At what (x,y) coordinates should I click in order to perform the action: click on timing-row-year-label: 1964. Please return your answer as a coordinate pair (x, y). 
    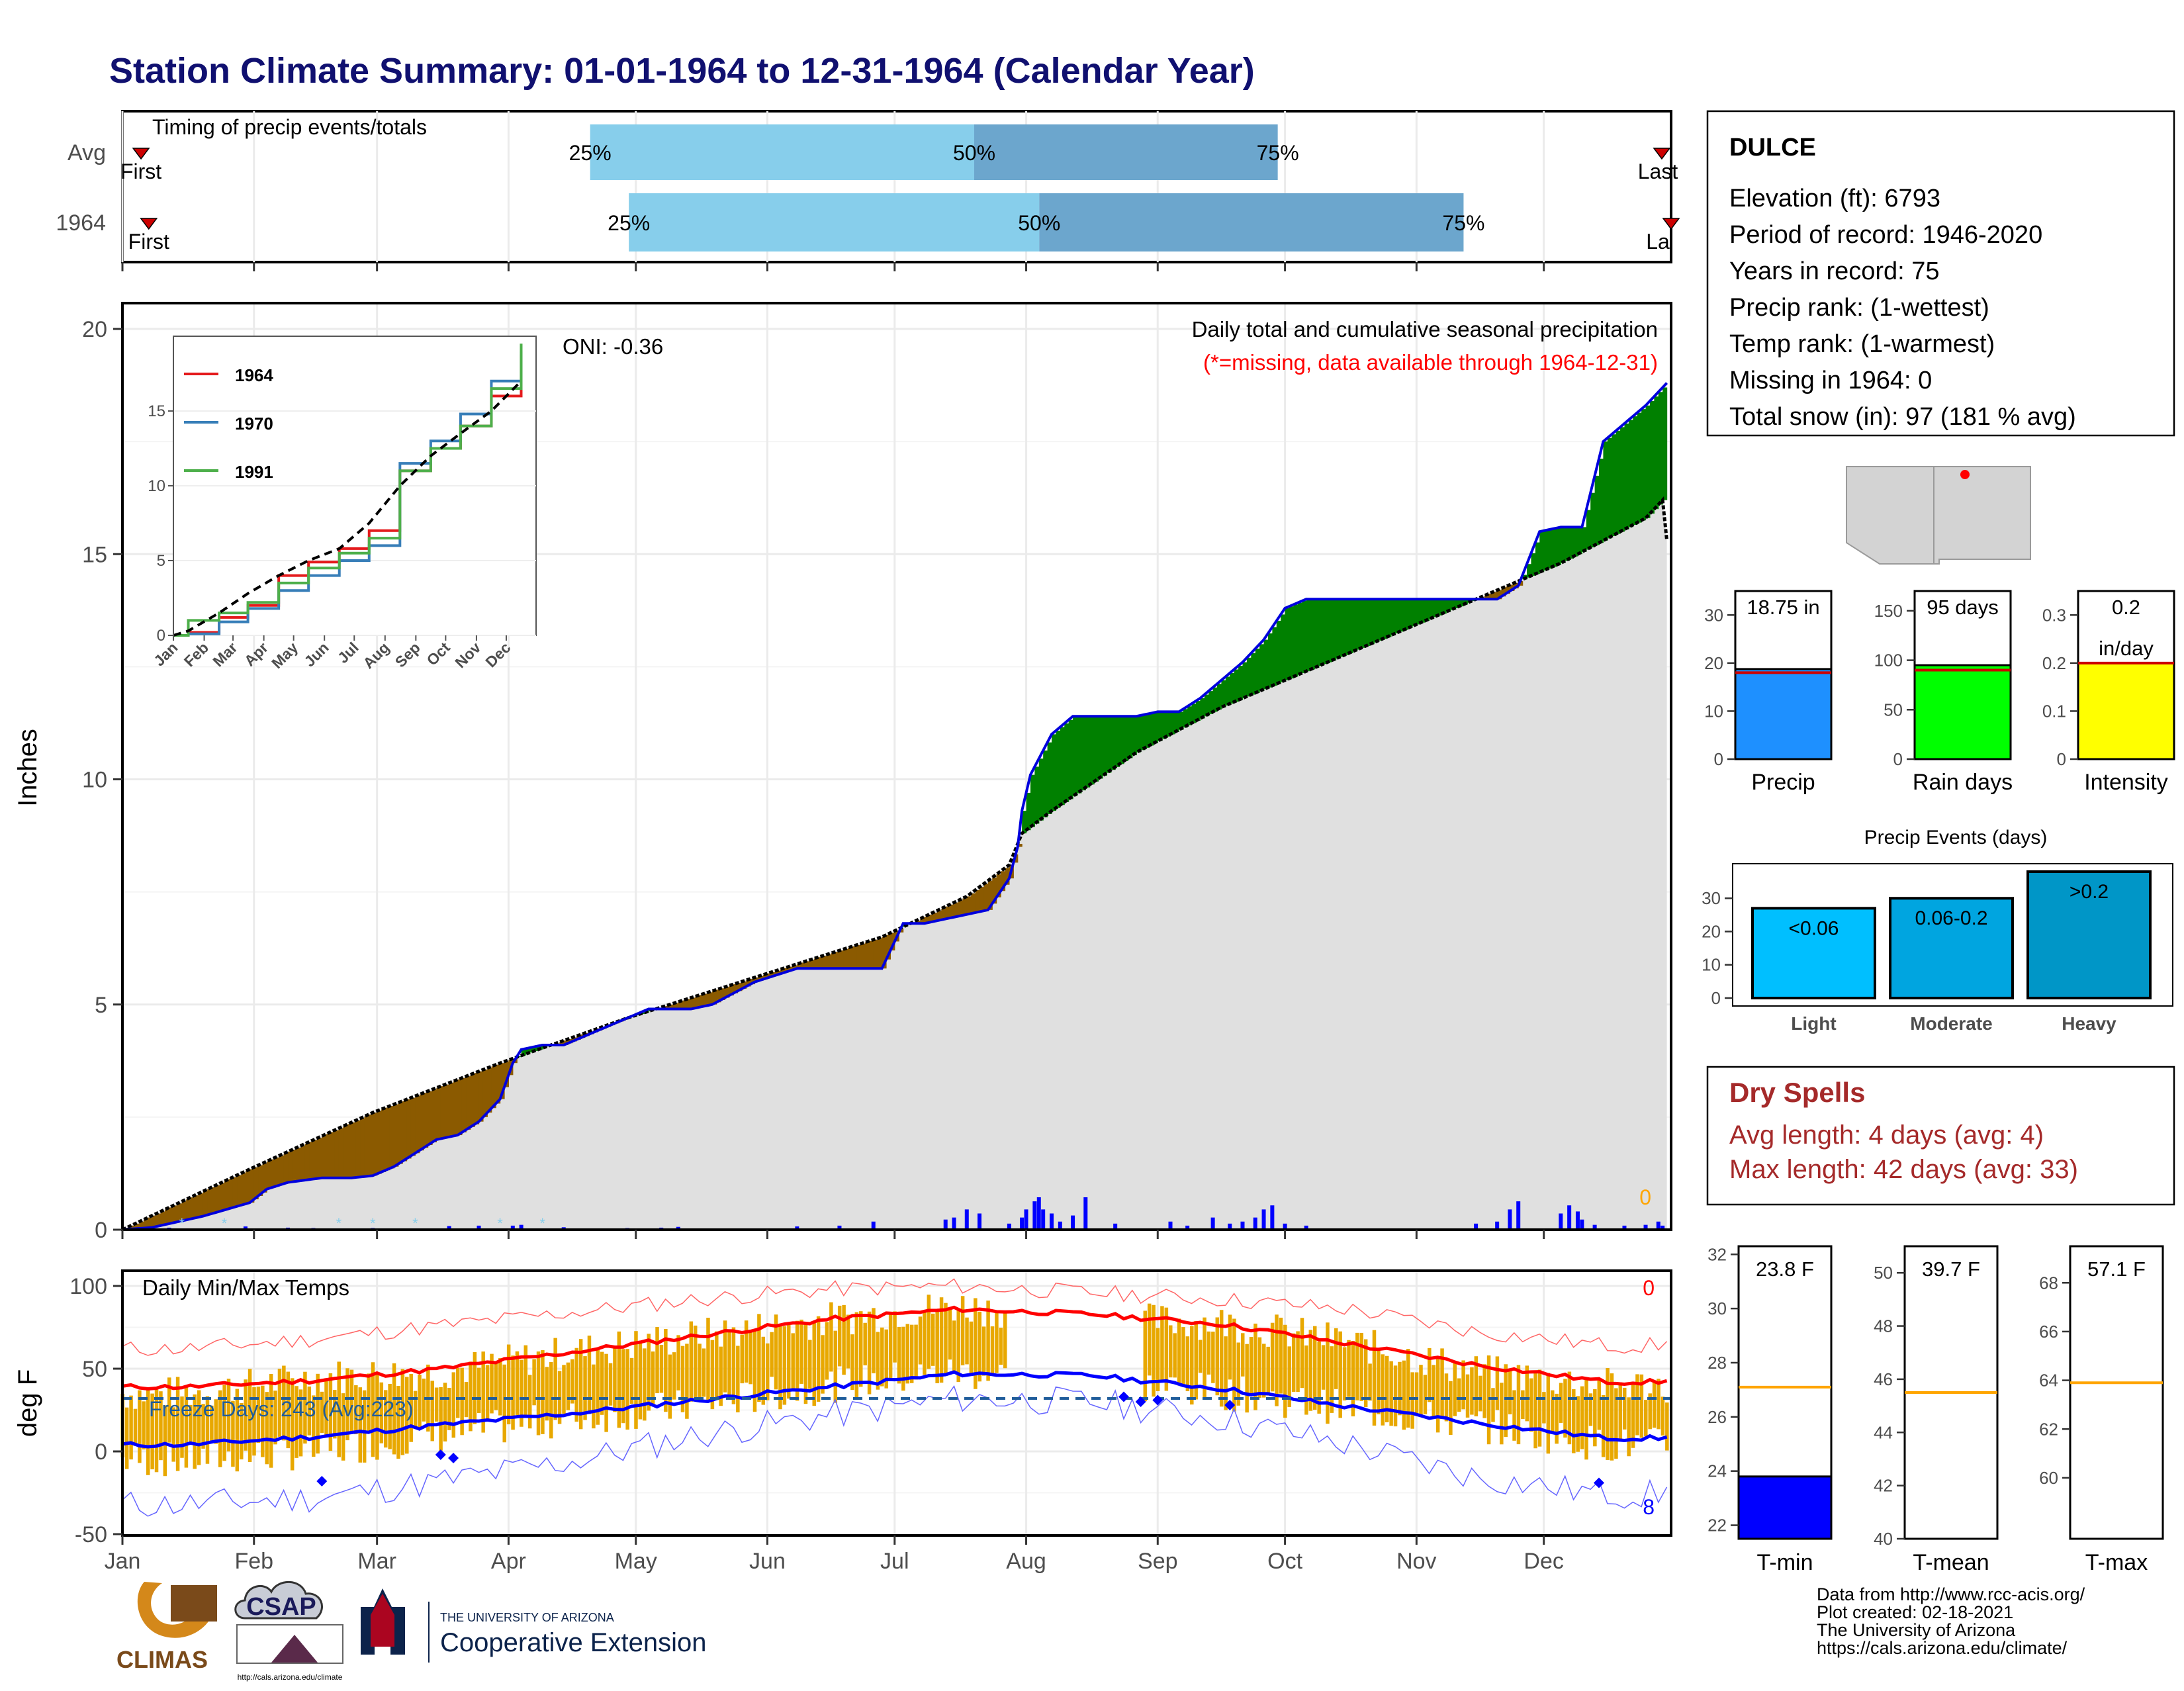
    Looking at the image, I should click on (81, 223).